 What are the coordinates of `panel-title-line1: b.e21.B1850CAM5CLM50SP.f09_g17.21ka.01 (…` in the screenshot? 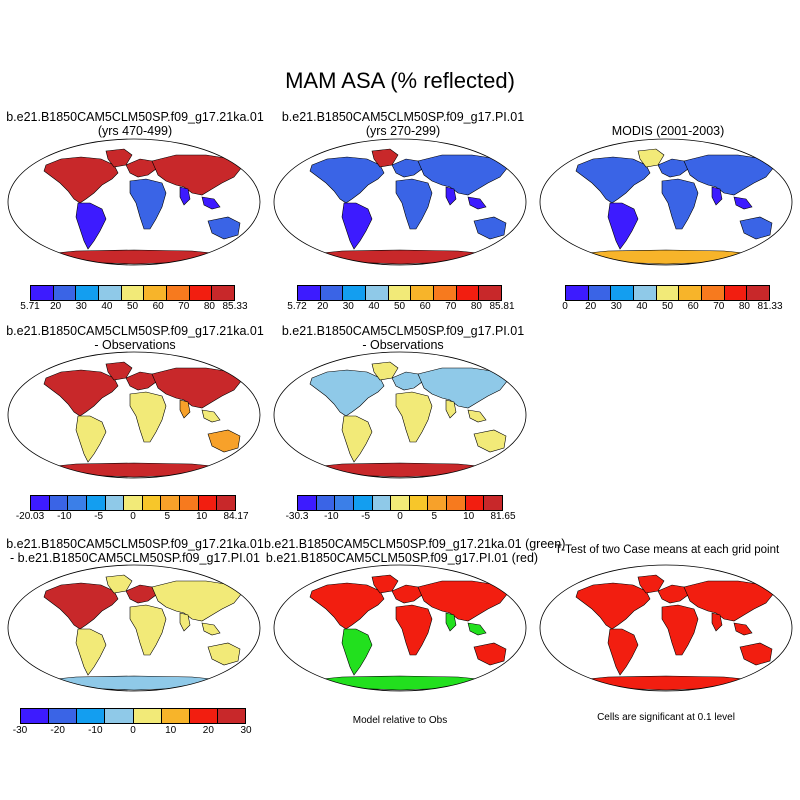 It's located at (415, 544).